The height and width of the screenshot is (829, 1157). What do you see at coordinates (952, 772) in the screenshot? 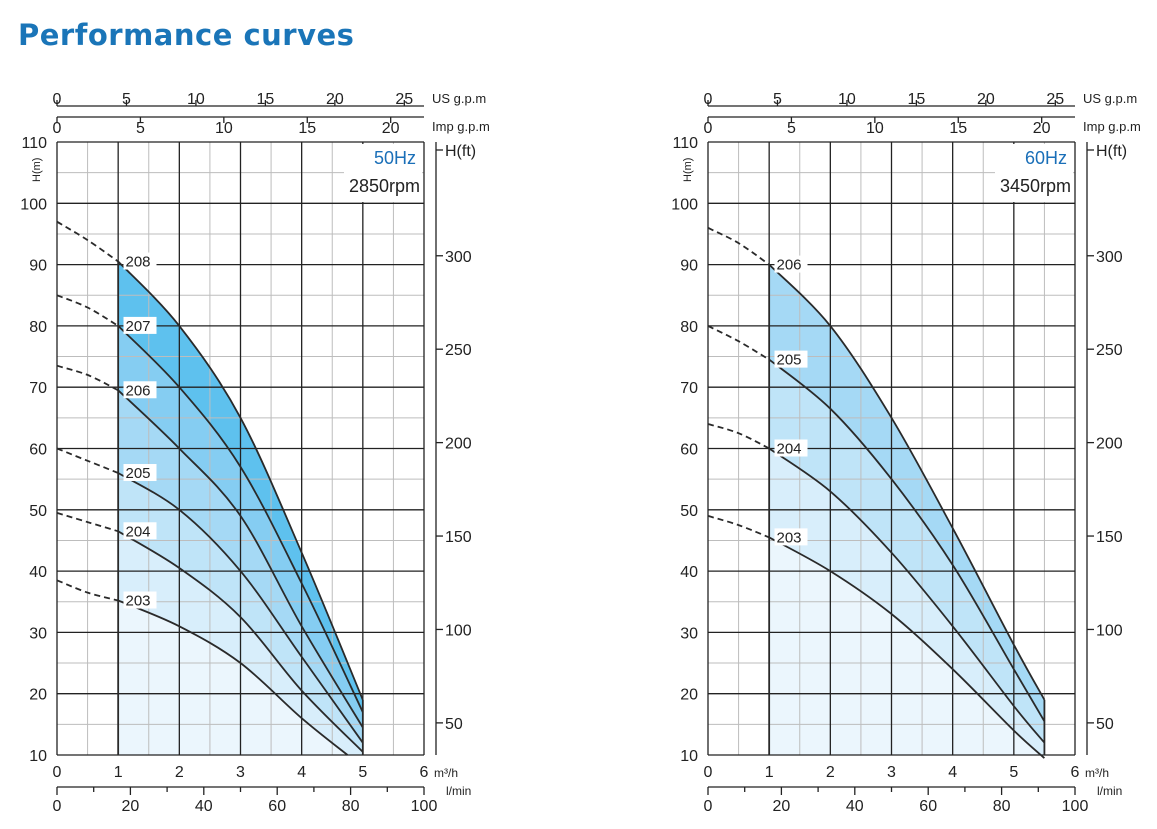
I see `x-tick-label-m3h: 4` at bounding box center [952, 772].